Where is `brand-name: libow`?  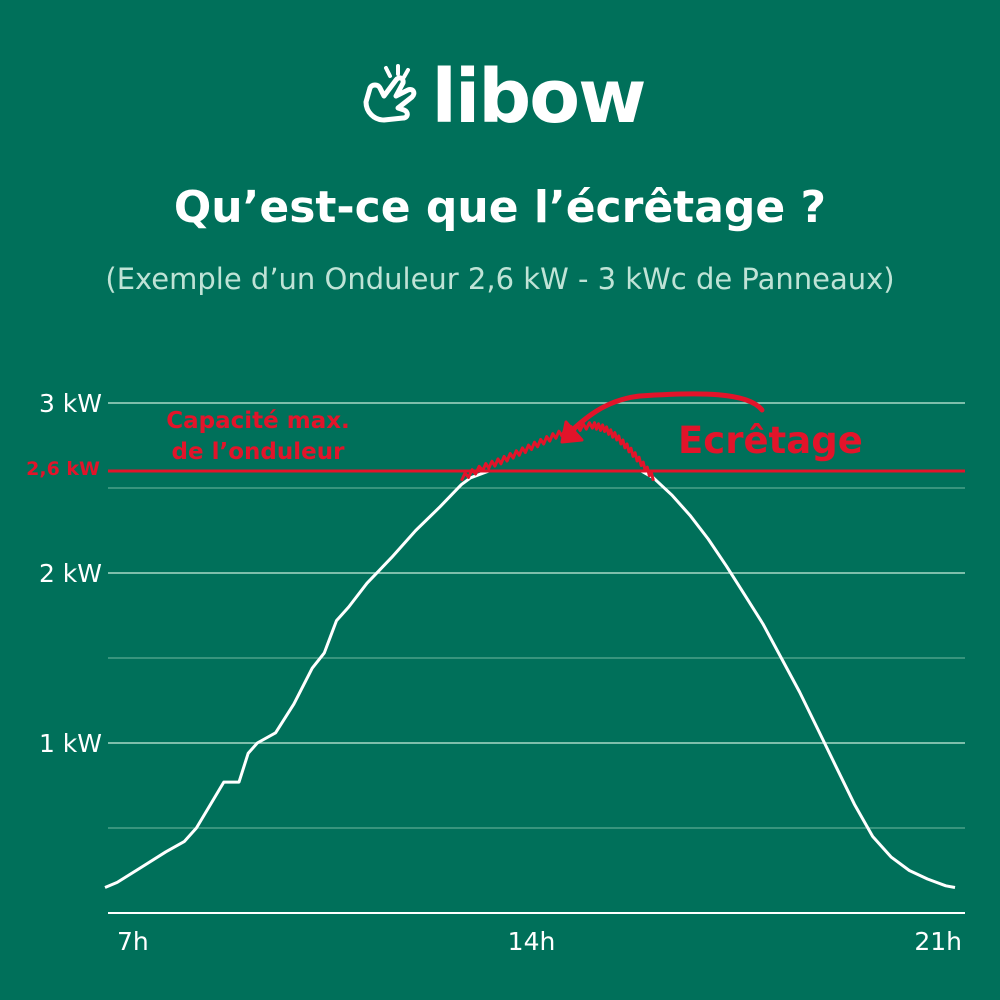
brand-name: libow is located at coordinates (539, 97).